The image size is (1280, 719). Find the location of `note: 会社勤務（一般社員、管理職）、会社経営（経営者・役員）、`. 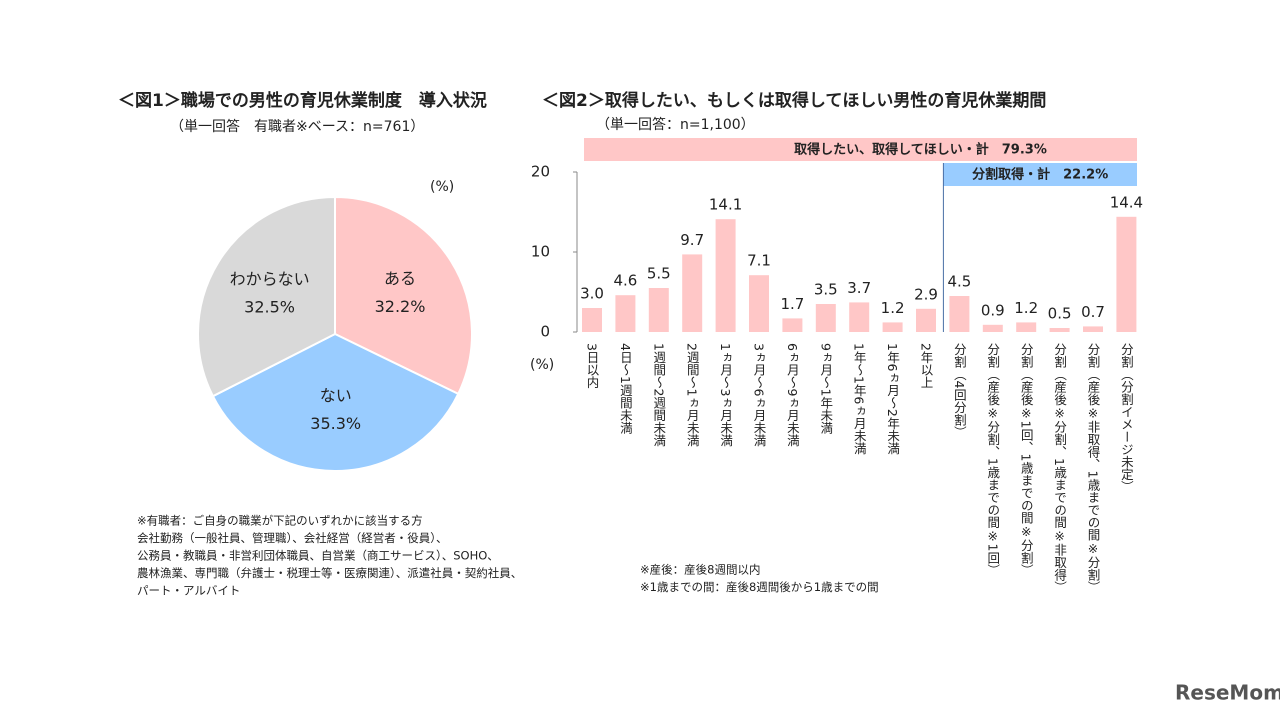

note: 会社勤務（一般社員、管理職）、会社経営（経営者・役員）、 is located at coordinates (292, 538).